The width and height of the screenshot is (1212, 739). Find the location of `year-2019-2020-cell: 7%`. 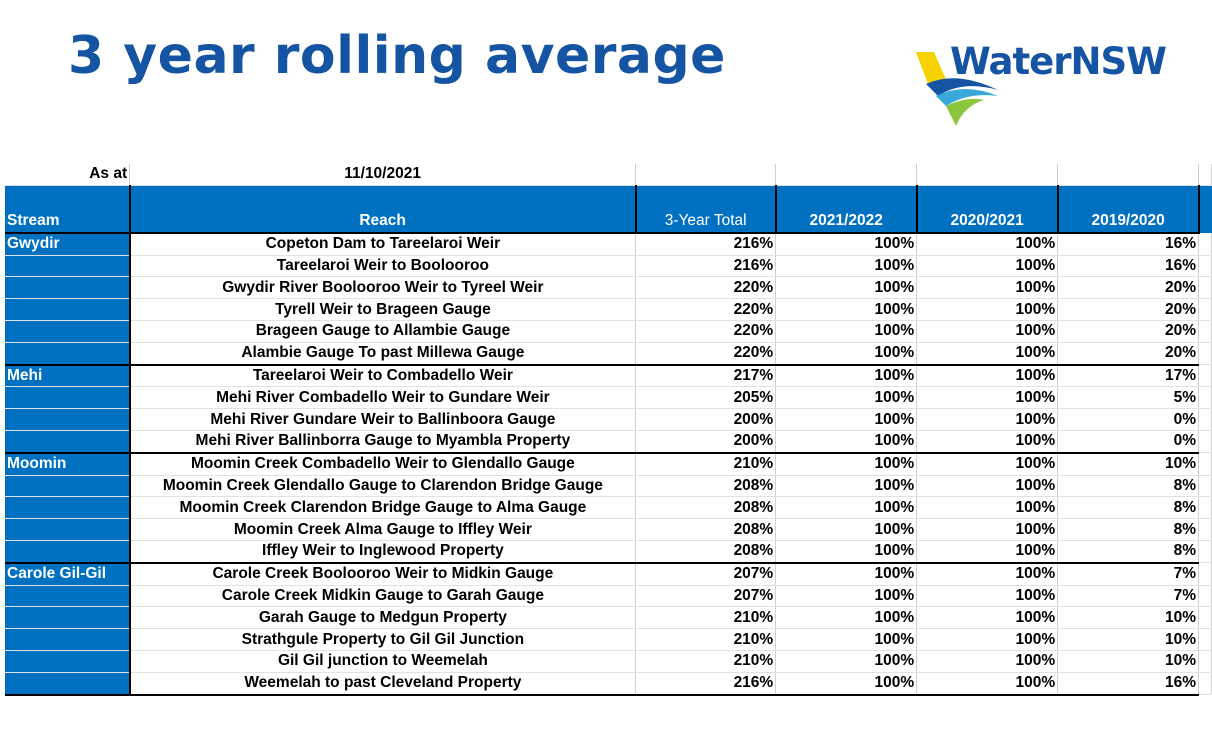

year-2019-2020-cell: 7% is located at coordinates (1128, 596).